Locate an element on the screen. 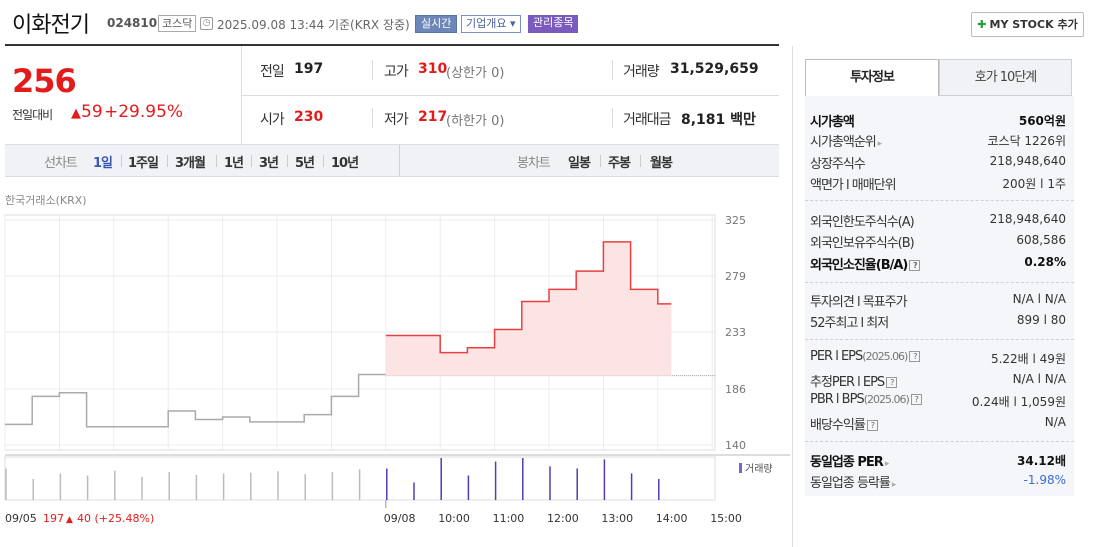 The image size is (1094, 547). market-tag: 코스닥 is located at coordinates (177, 23).